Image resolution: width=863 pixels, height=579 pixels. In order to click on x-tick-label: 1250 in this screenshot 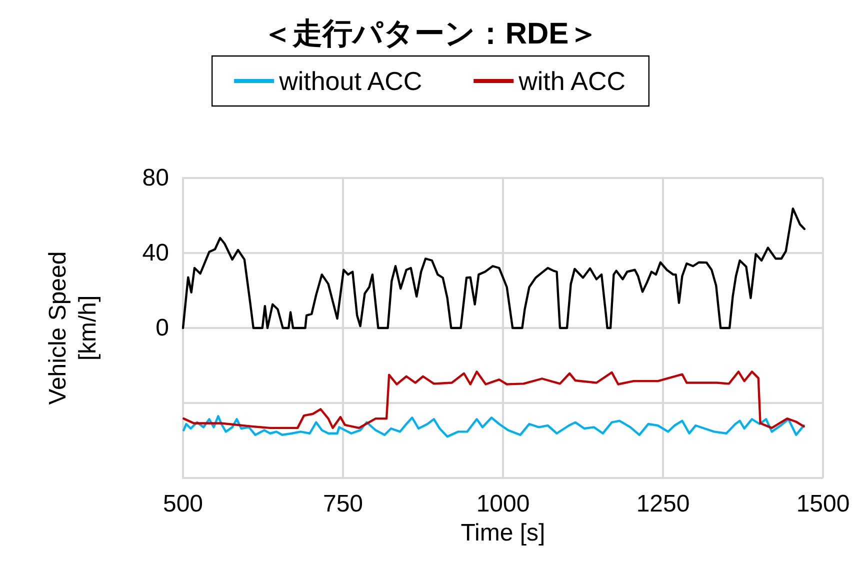, I will do `click(663, 504)`.